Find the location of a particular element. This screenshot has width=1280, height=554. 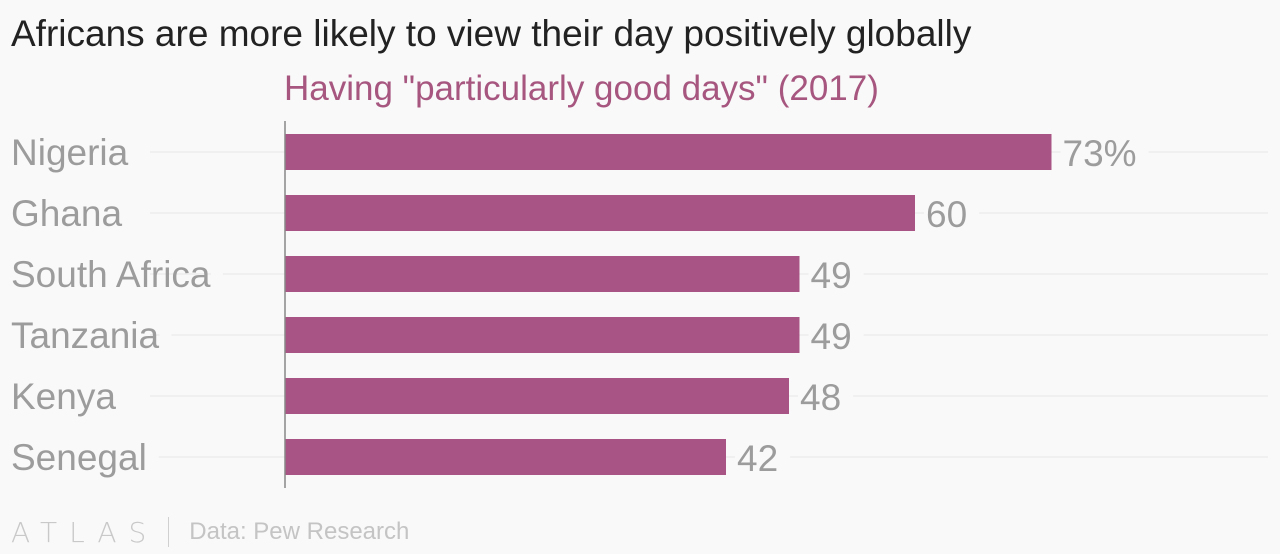

data-source: Data: Pew Research is located at coordinates (299, 531).